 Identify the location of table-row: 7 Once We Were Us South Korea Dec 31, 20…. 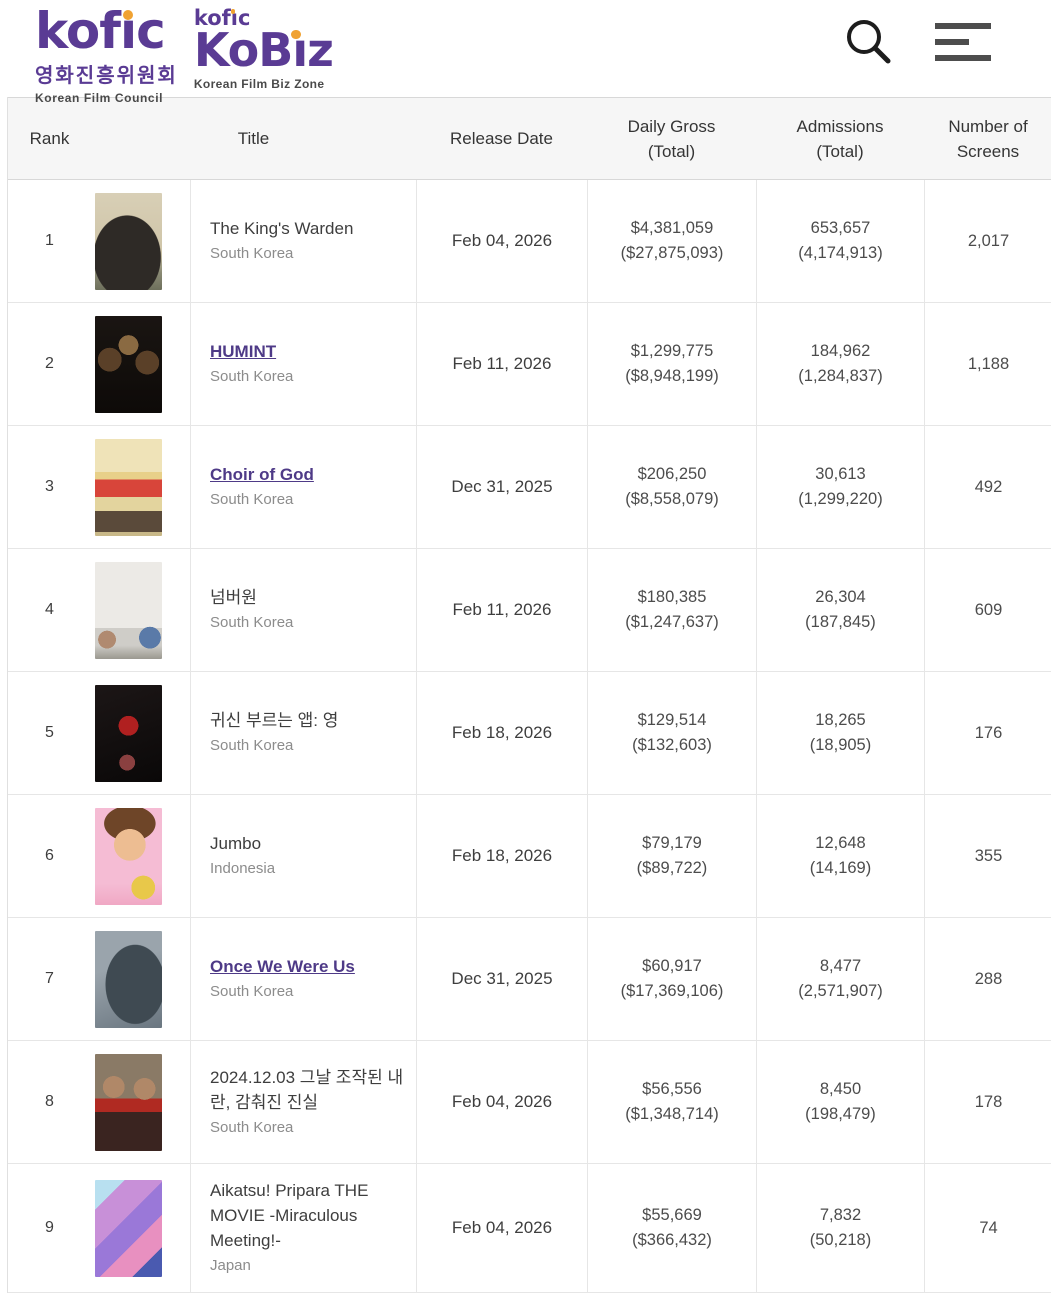
(529, 979).